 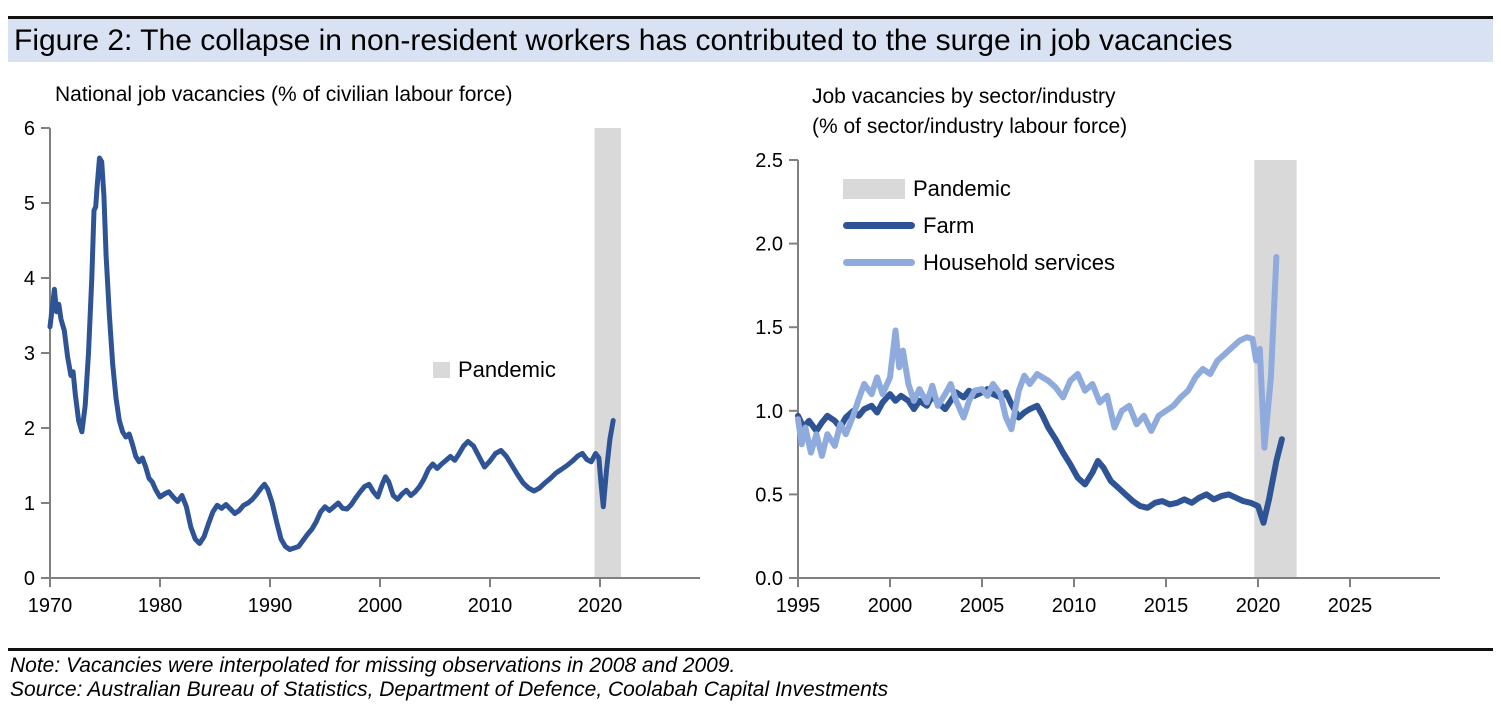 I want to click on legend-label-farm: Farm, so click(x=949, y=225).